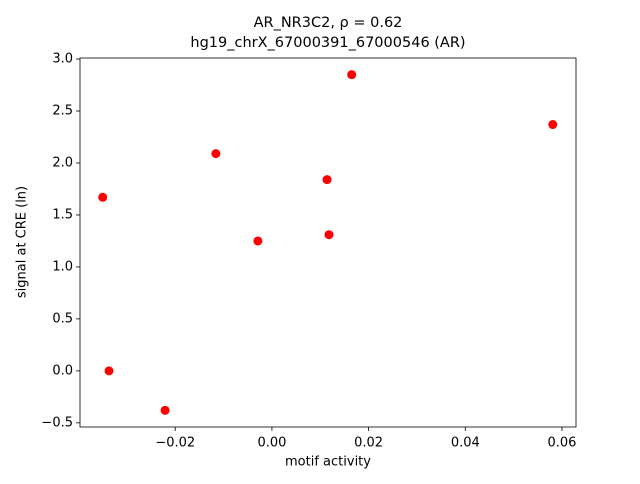 Image resolution: width=640 pixels, height=484 pixels. Describe the element at coordinates (62, 318) in the screenshot. I see `y-tick-label: 0.5` at that location.